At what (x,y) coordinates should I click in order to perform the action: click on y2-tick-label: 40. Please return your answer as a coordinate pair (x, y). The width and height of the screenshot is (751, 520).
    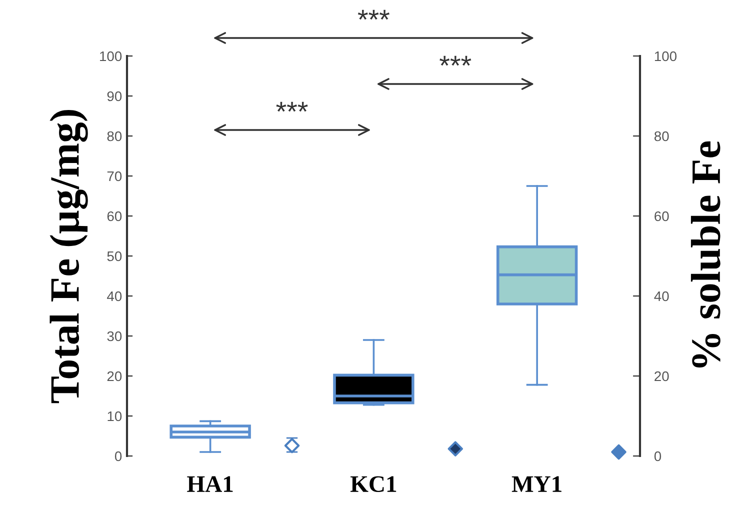
    Looking at the image, I should click on (661, 296).